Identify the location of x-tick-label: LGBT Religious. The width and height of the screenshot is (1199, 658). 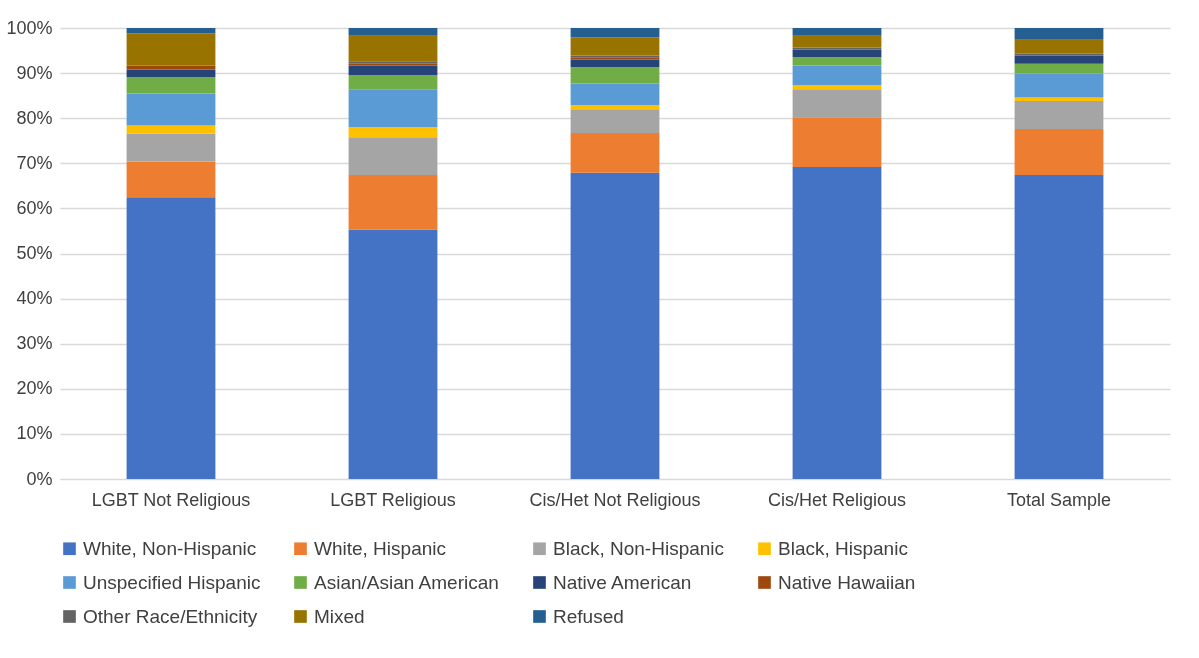
(393, 499).